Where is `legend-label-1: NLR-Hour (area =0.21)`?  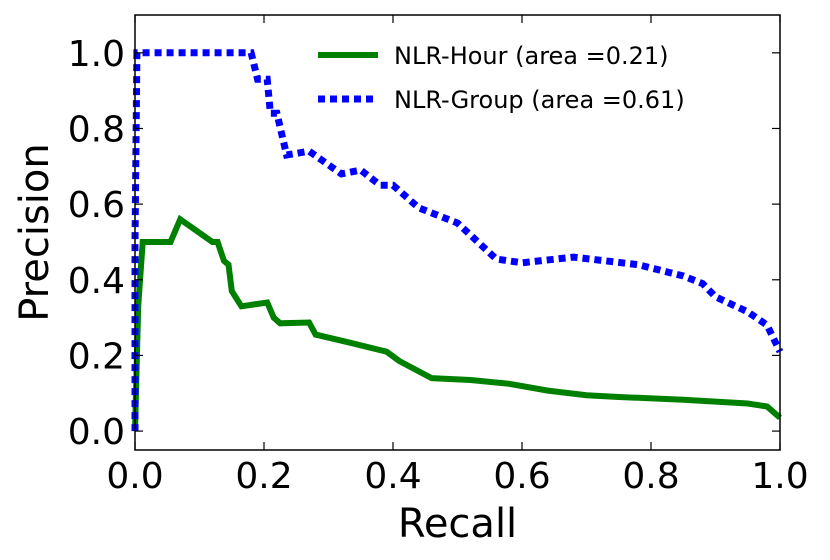 legend-label-1: NLR-Hour (area =0.21) is located at coordinates (531, 56).